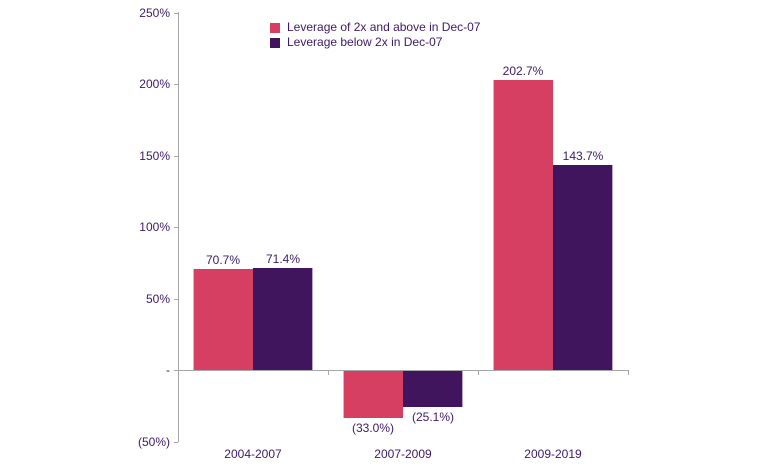 The width and height of the screenshot is (768, 471). Describe the element at coordinates (275, 27) in the screenshot. I see `legend-swatch-series1` at that location.